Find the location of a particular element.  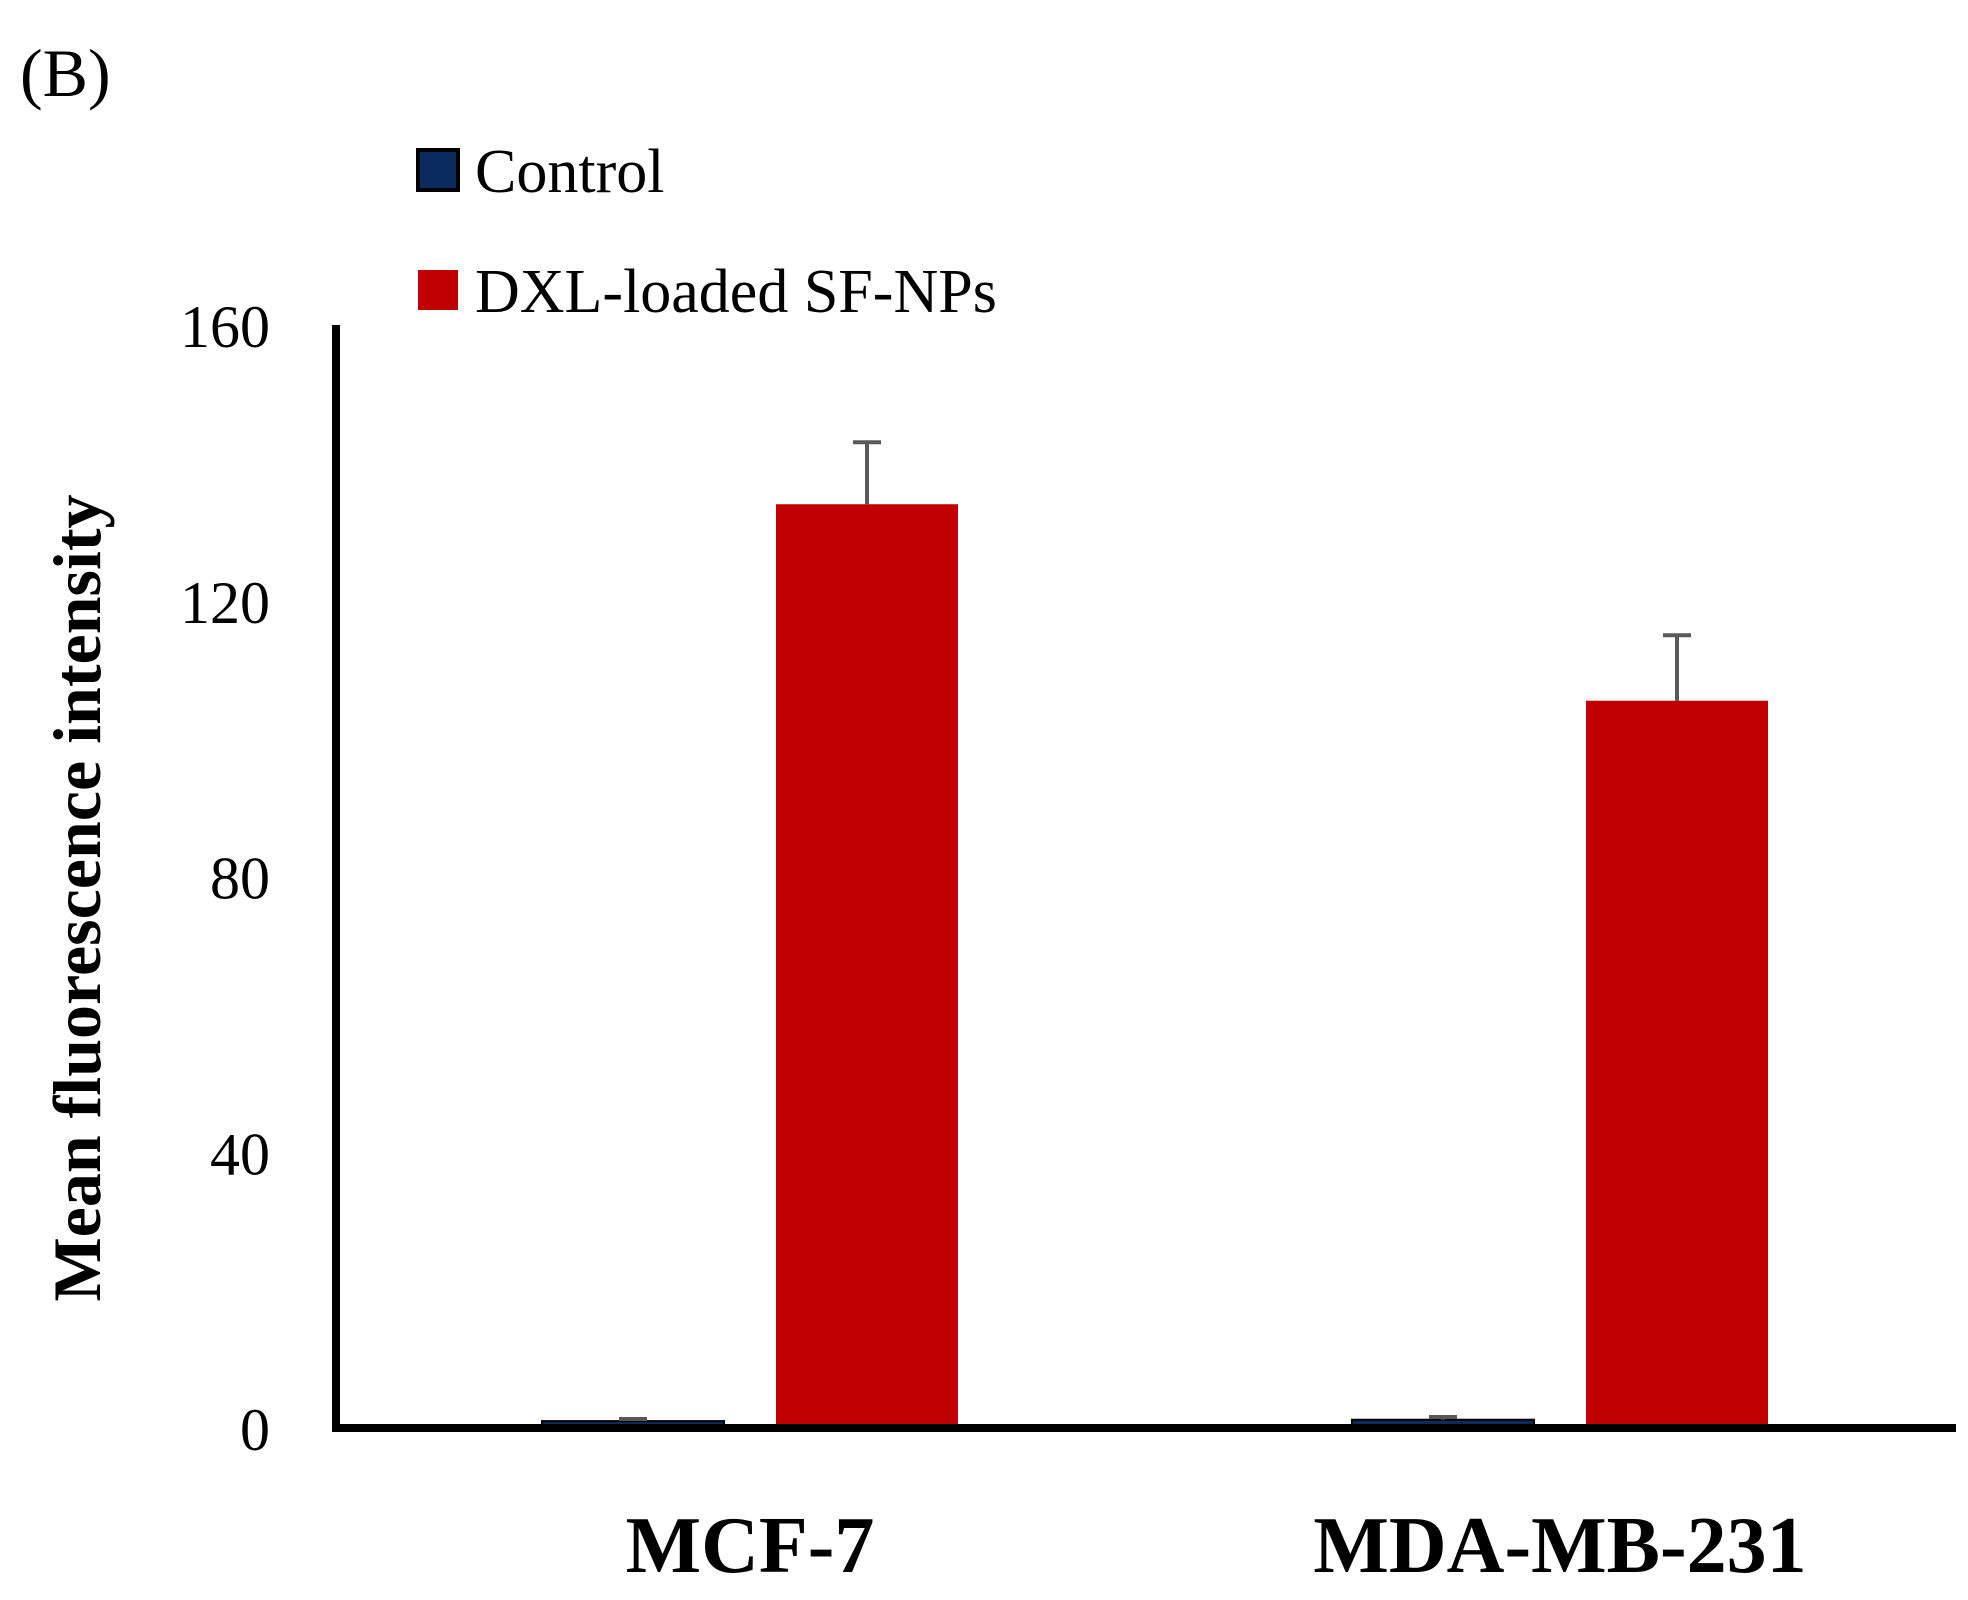

y-tick-label: 0 is located at coordinates (255, 1430).